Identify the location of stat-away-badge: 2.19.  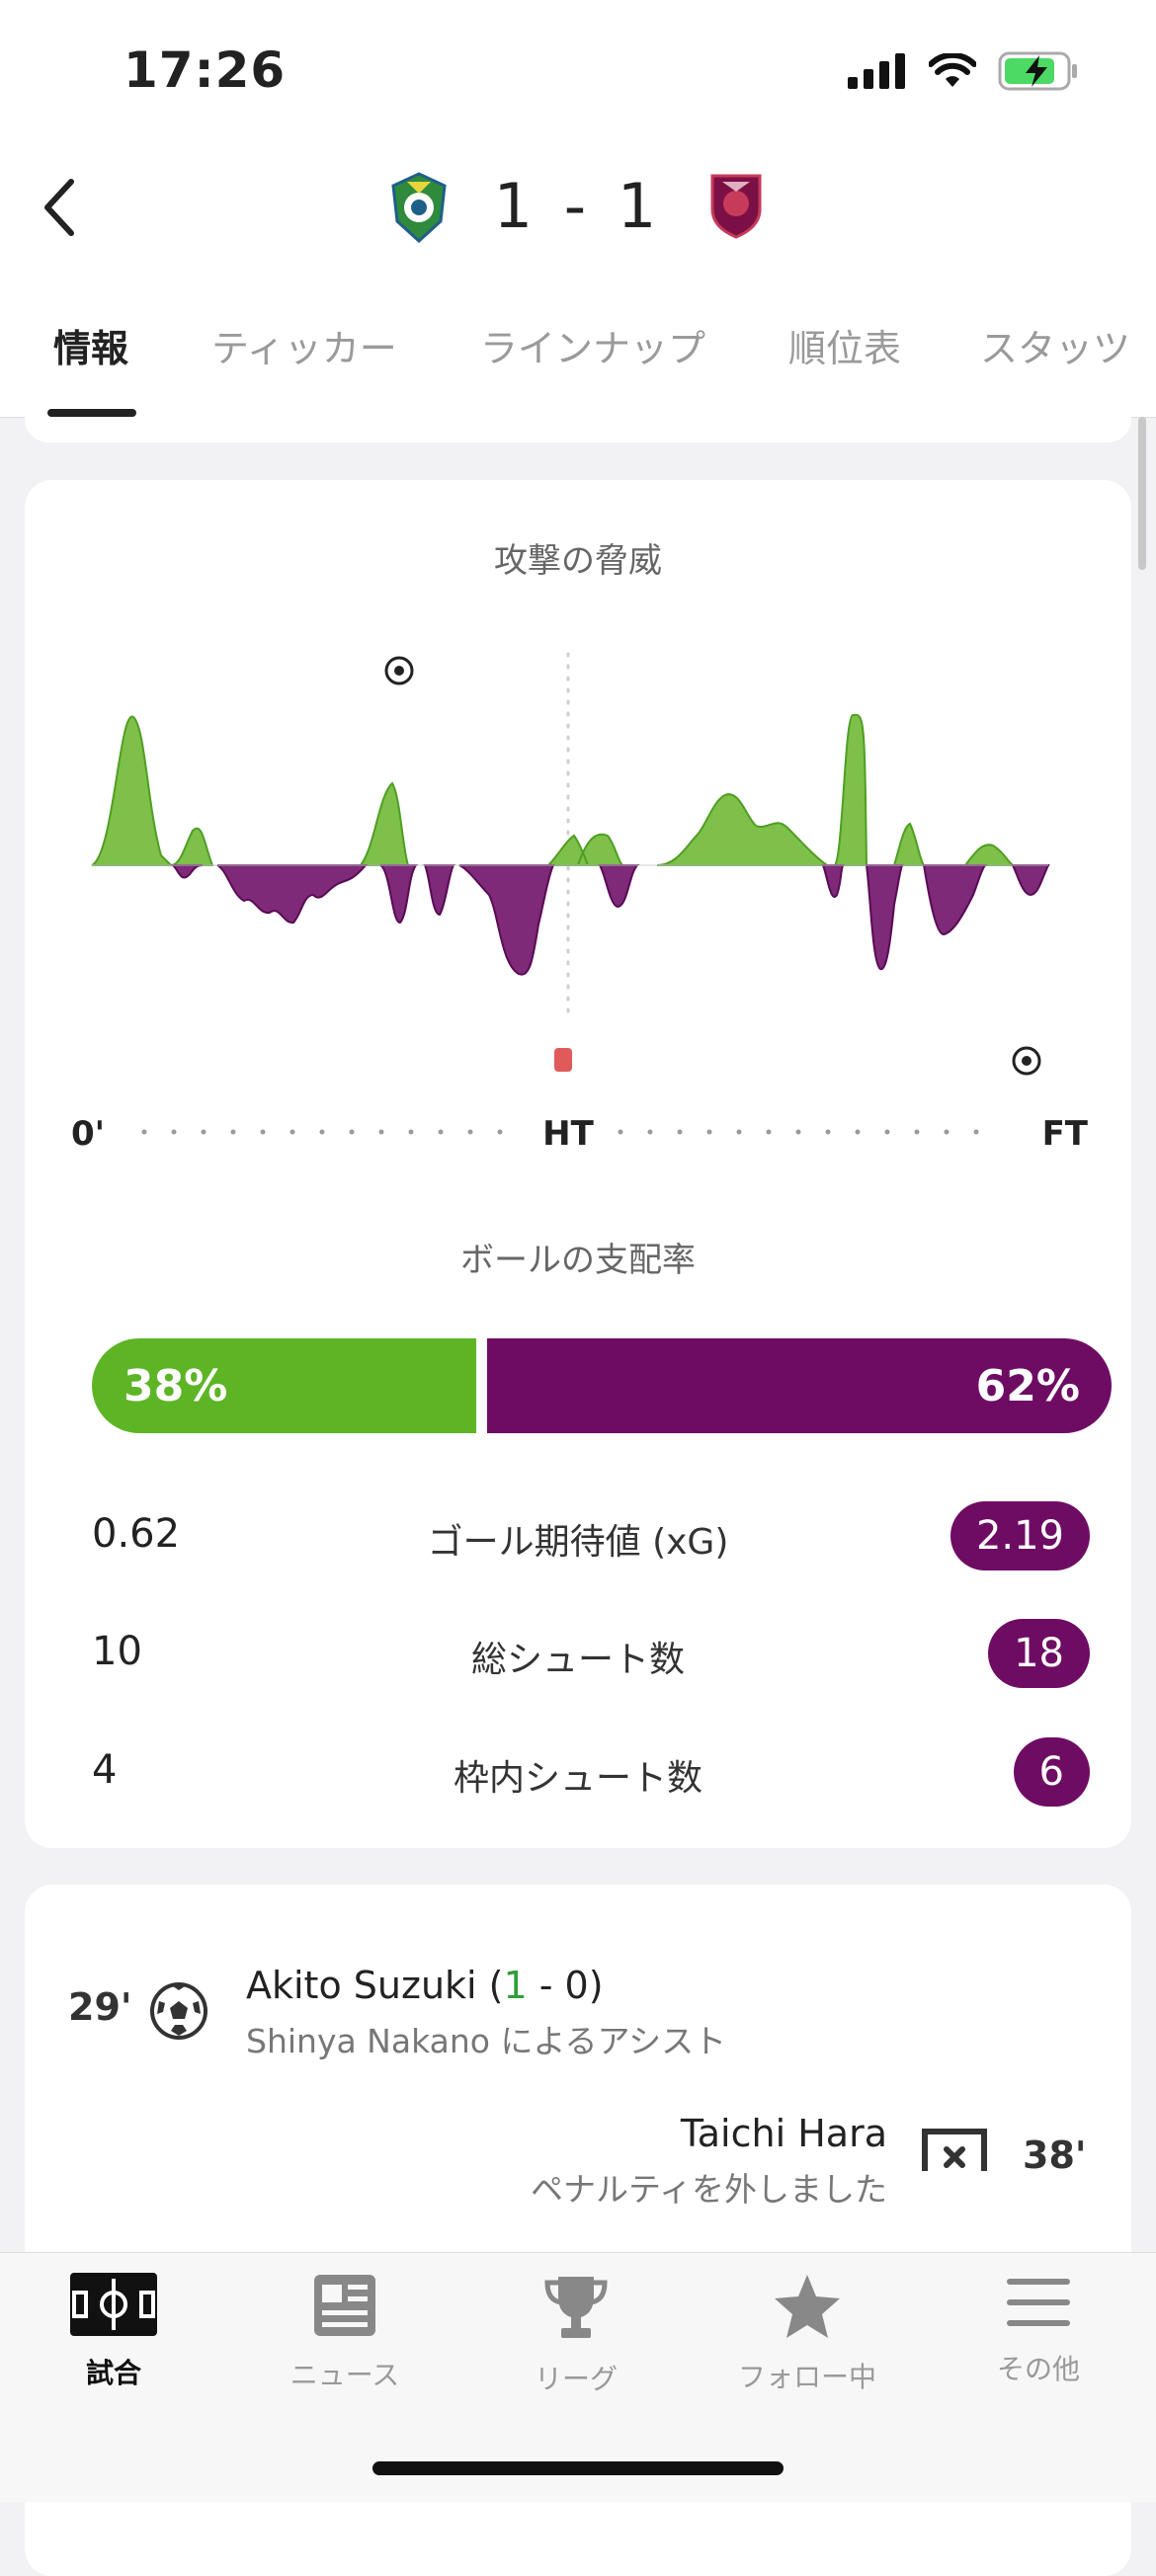
(1020, 1535).